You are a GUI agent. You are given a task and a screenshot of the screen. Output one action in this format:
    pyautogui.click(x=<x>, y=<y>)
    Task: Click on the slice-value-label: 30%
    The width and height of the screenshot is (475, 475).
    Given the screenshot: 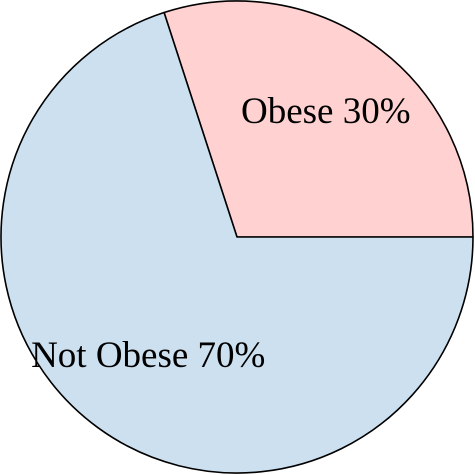 What is the action you would take?
    pyautogui.click(x=377, y=111)
    